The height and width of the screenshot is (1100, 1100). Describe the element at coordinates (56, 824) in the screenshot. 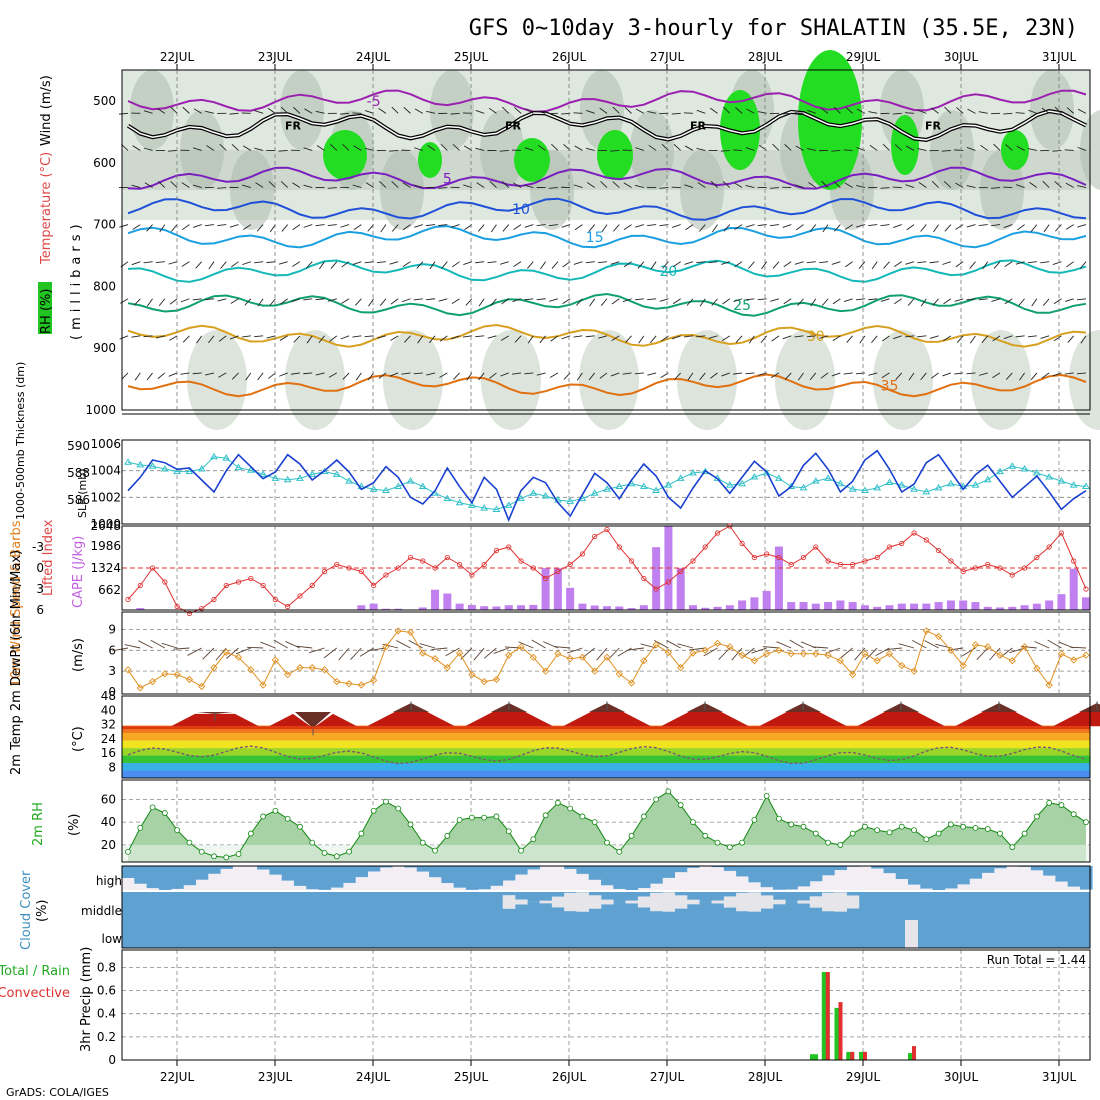

I see `rh2m-ylabels: 2m RH (%)` at that location.